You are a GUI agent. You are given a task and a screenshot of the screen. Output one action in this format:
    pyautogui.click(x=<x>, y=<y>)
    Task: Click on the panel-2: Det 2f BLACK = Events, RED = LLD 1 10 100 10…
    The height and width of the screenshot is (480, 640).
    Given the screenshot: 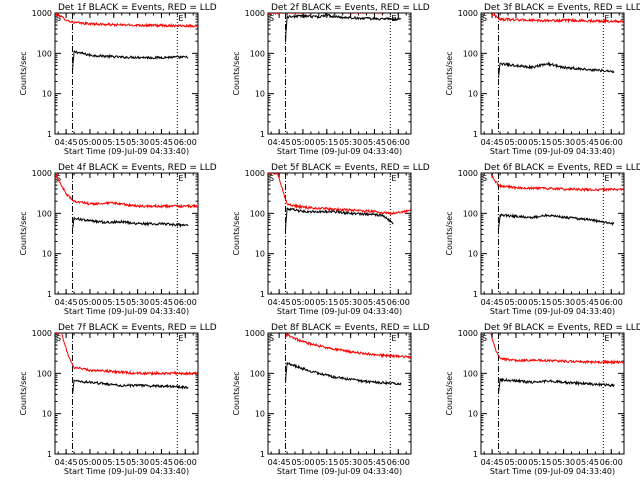 What is the action you would take?
    pyautogui.click(x=331, y=79)
    